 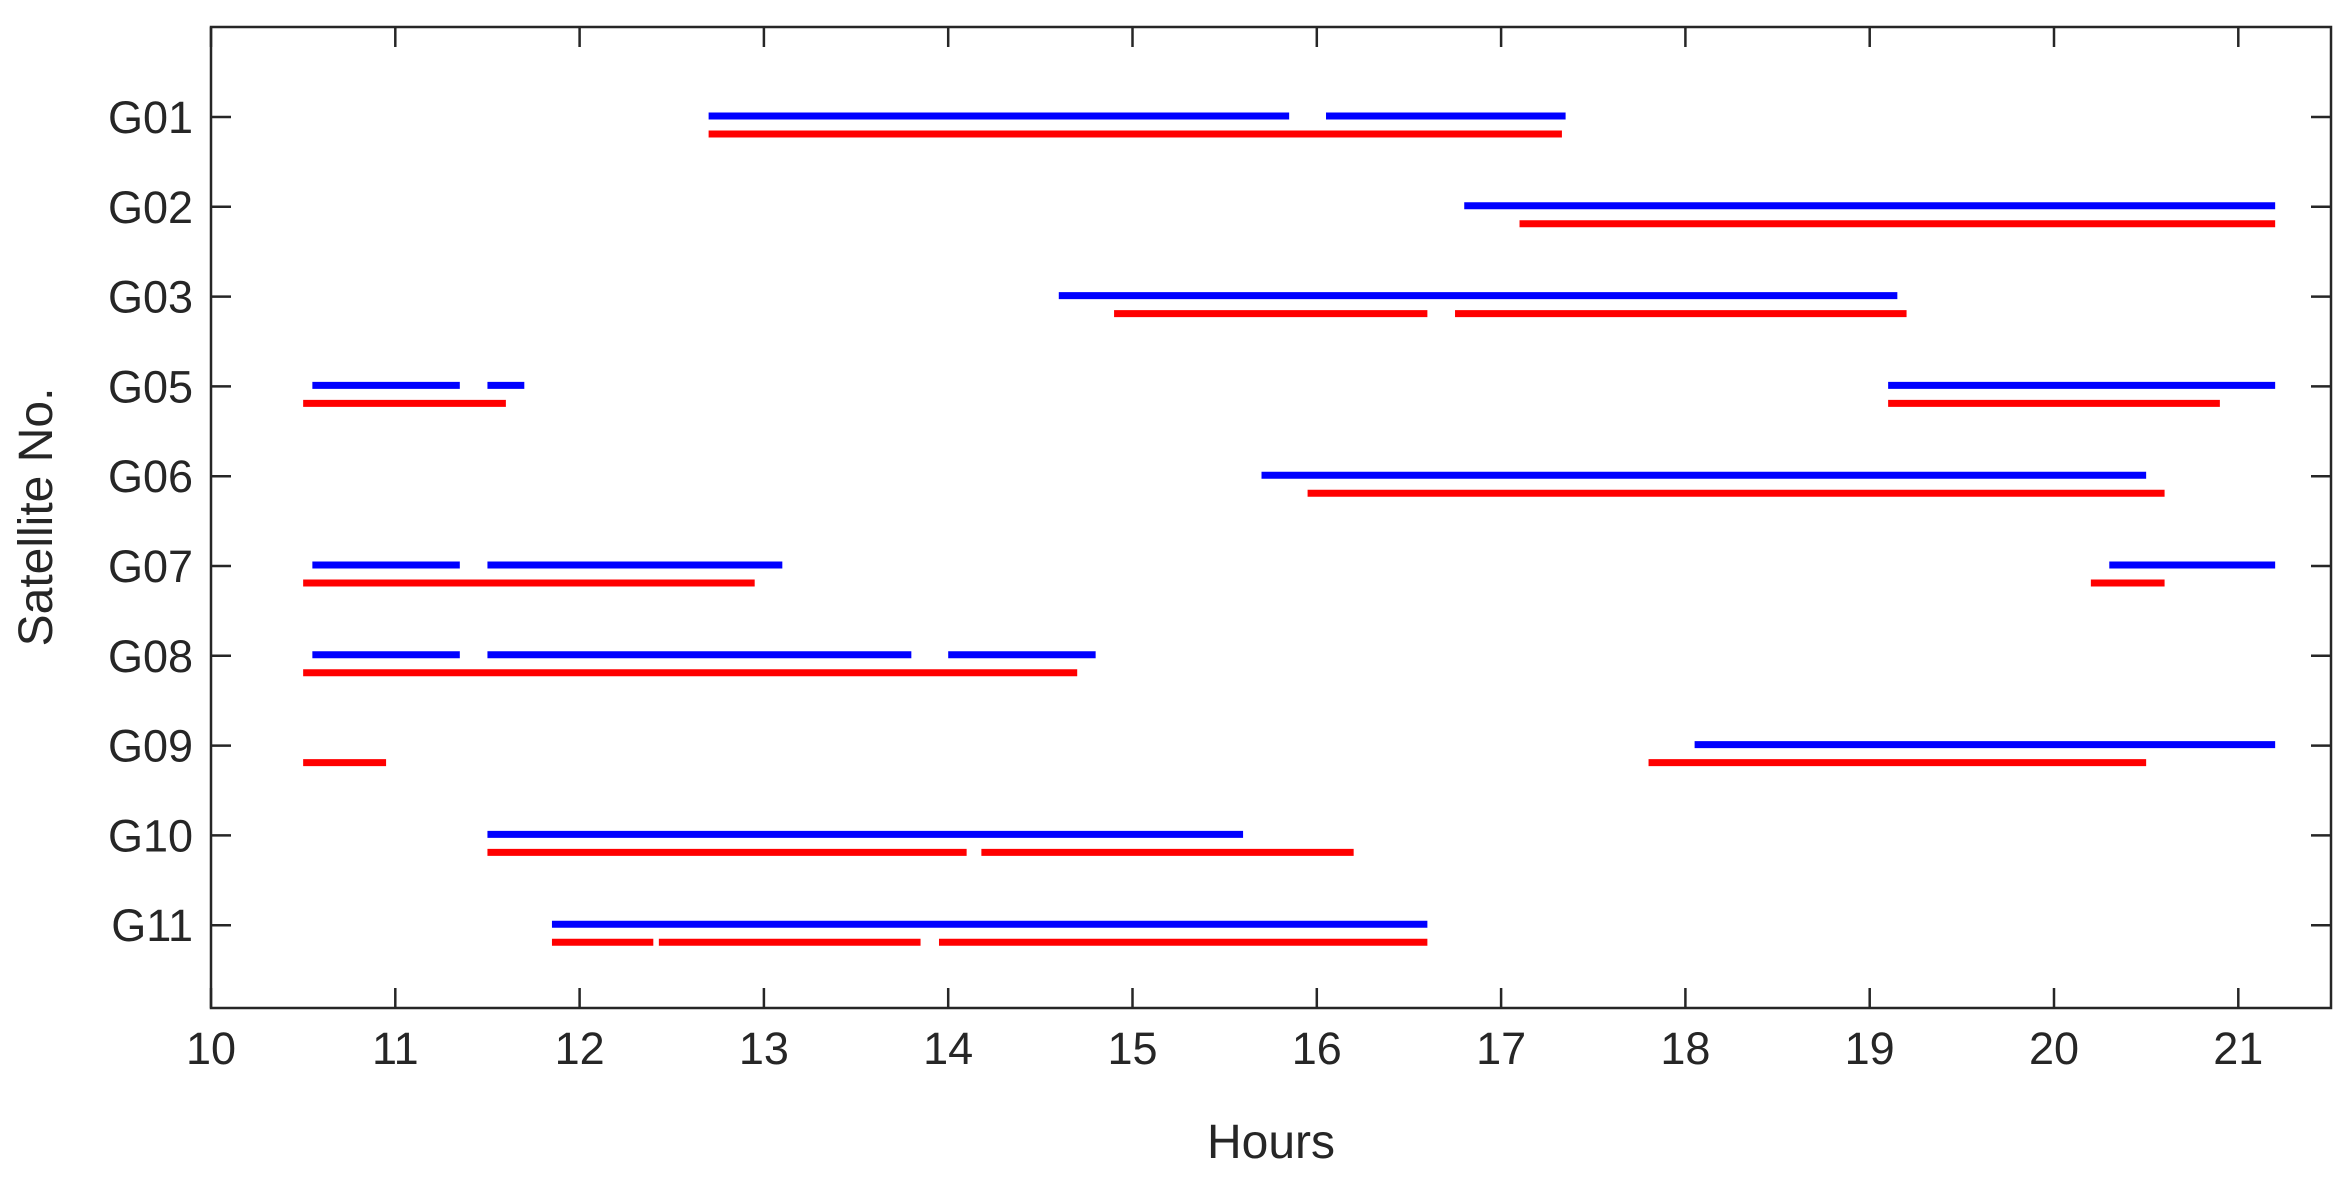 I want to click on y-tick-label: G03, so click(x=150, y=297).